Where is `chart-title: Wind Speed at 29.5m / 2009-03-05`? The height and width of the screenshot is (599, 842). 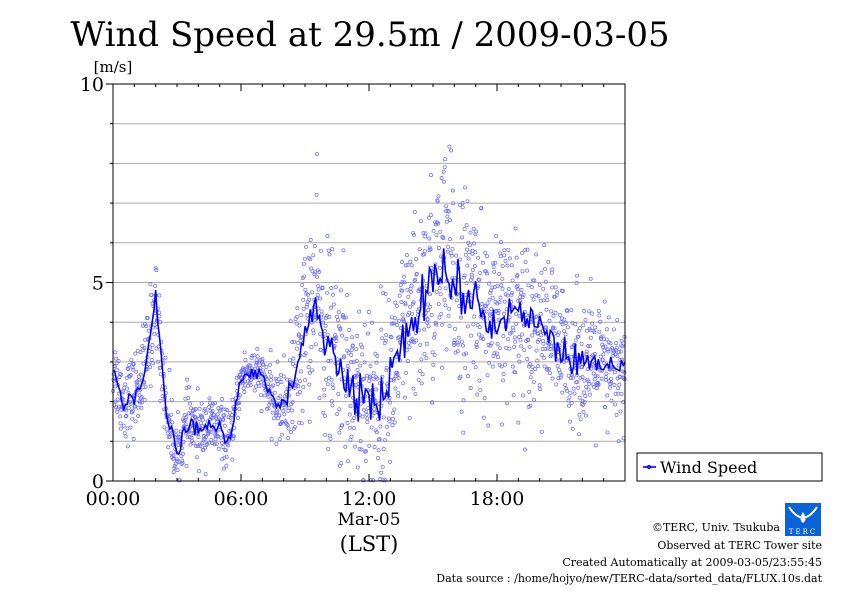 chart-title: Wind Speed at 29.5m / 2009-03-05 is located at coordinates (369, 35).